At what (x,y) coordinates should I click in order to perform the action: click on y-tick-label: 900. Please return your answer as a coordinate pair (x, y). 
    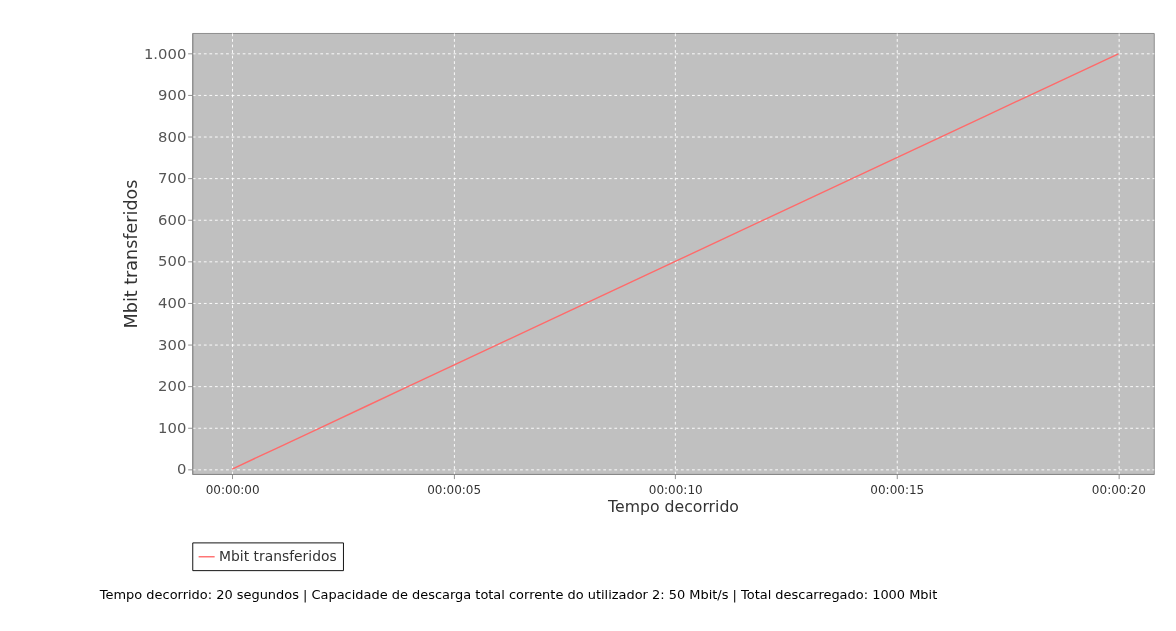
    Looking at the image, I should click on (172, 95).